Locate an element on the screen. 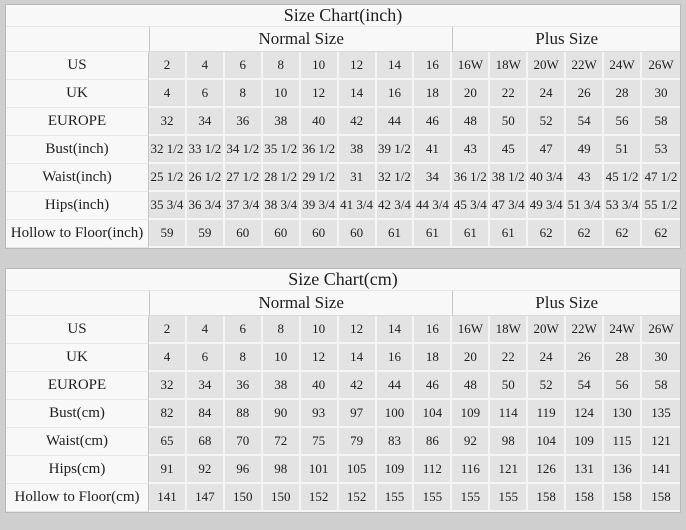 The height and width of the screenshot is (530, 686). size-cell: 14 is located at coordinates (395, 66).